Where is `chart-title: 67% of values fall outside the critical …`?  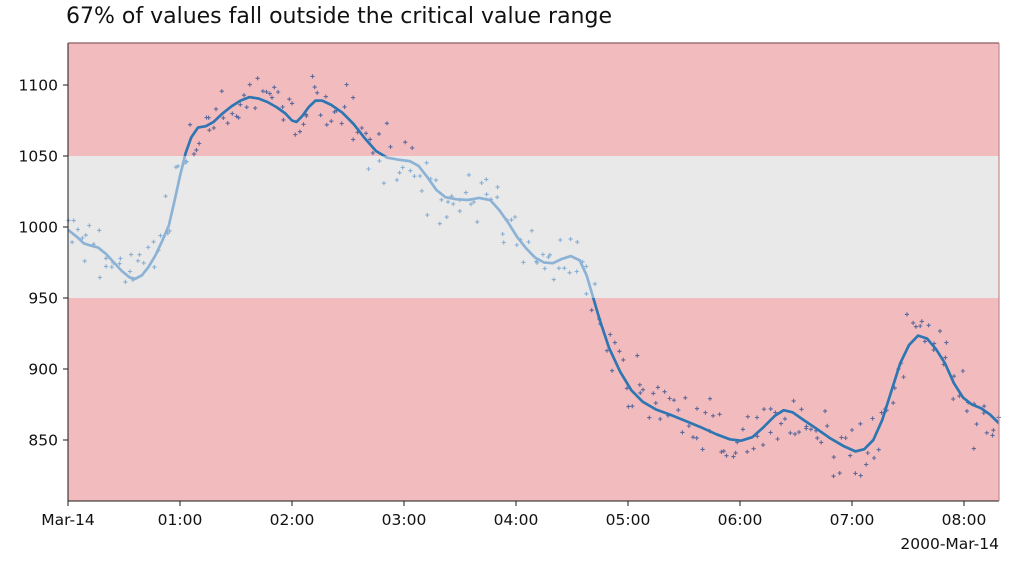
chart-title: 67% of values fall outside the critical … is located at coordinates (339, 16).